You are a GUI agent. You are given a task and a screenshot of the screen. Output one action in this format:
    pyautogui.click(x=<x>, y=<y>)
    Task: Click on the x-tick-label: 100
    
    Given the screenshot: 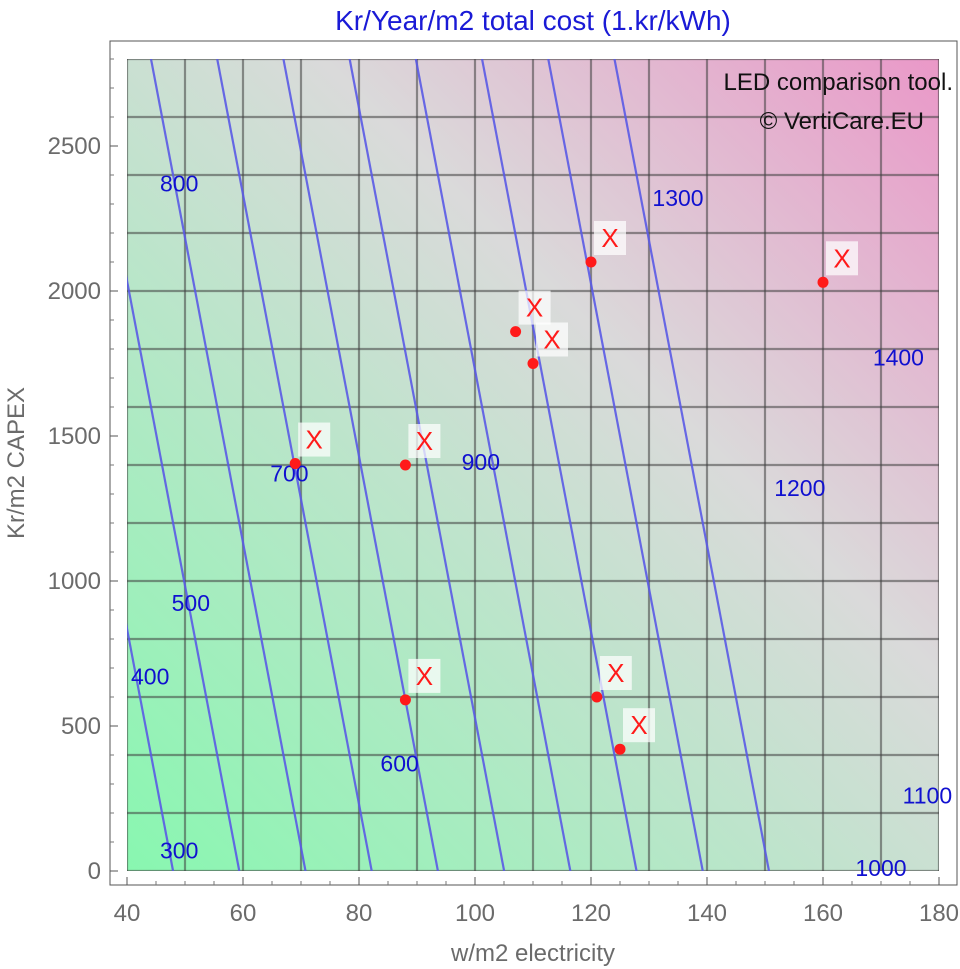 What is the action you would take?
    pyautogui.click(x=475, y=913)
    